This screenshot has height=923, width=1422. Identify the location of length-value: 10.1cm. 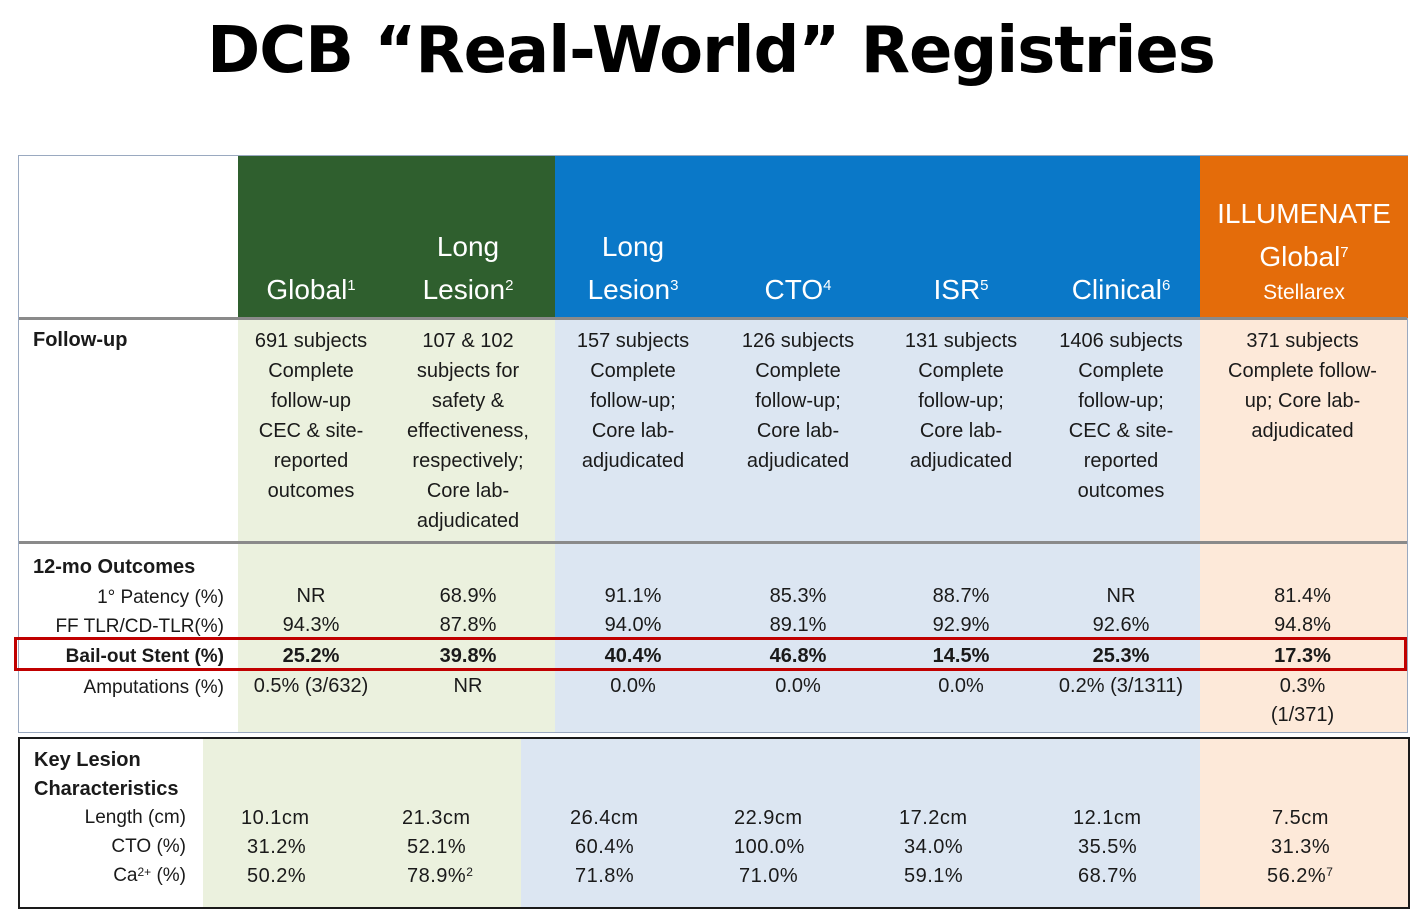
(275, 818).